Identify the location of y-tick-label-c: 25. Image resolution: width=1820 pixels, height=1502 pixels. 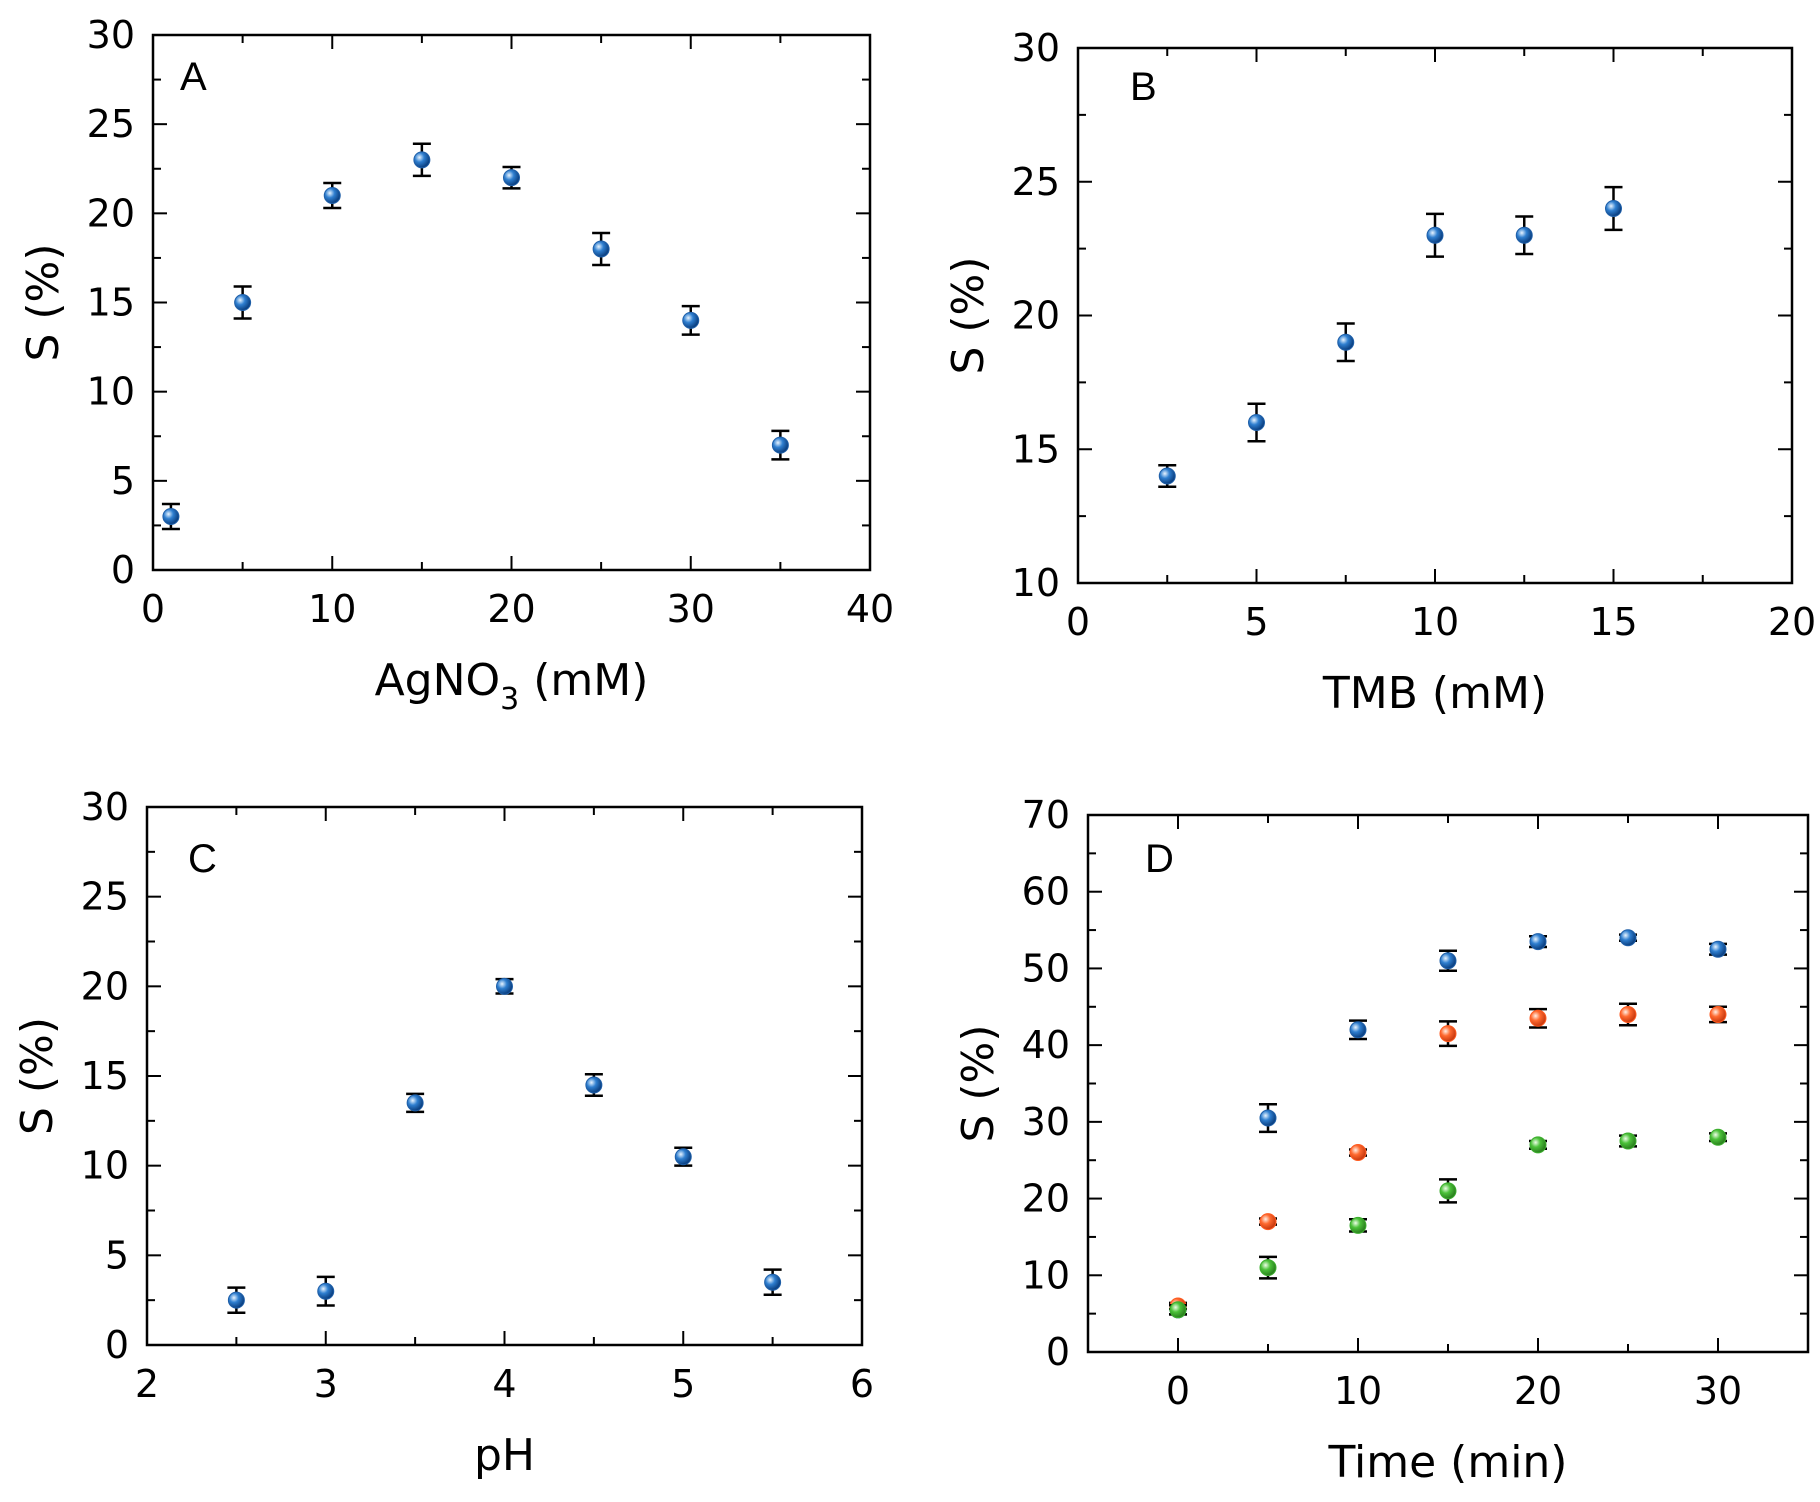
(105, 897).